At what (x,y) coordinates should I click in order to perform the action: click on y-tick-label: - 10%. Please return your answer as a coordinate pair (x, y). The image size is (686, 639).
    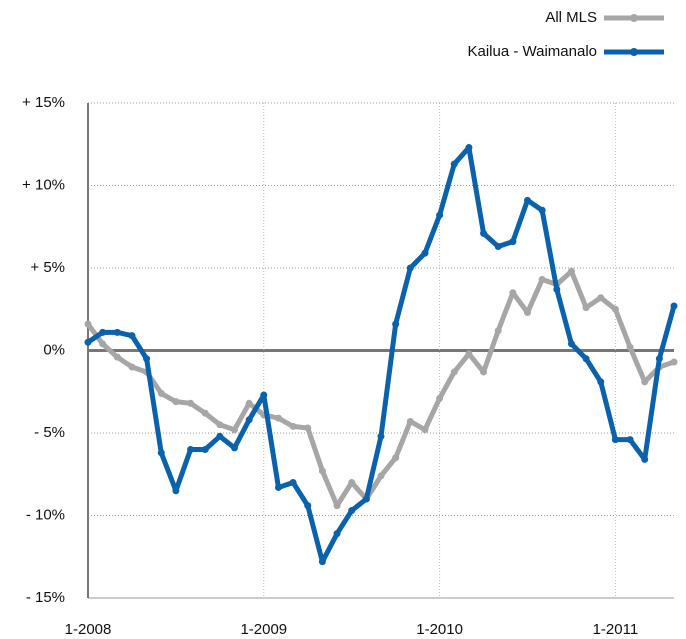
    Looking at the image, I should click on (45, 514).